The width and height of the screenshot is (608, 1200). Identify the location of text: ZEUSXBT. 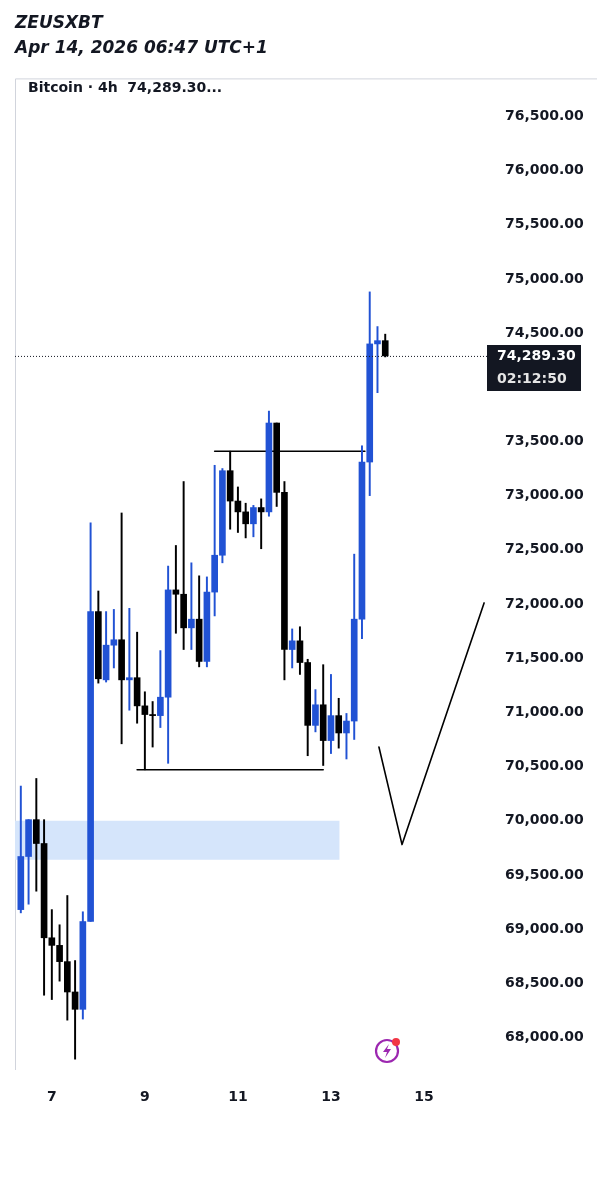
(60, 22).